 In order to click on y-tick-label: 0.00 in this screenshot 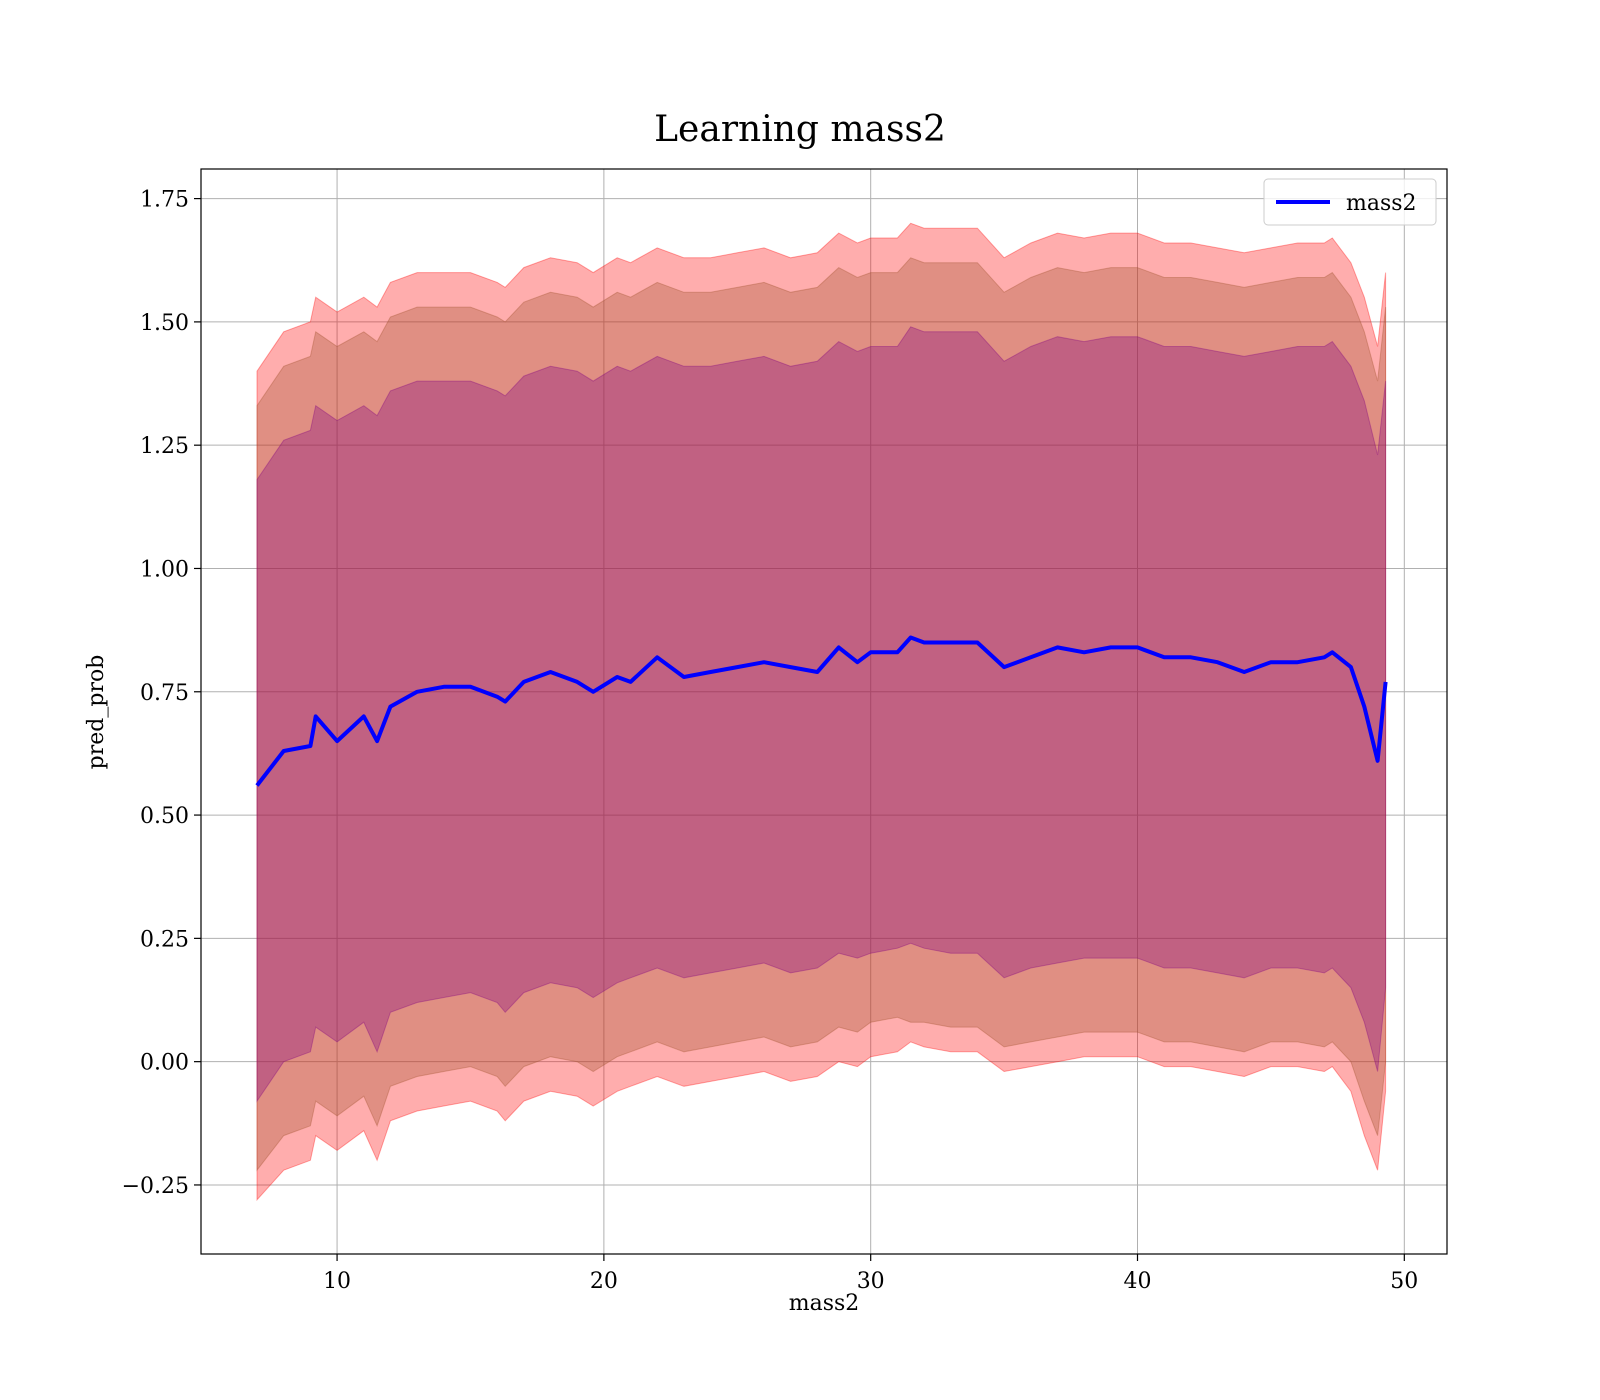, I will do `click(164, 1063)`.